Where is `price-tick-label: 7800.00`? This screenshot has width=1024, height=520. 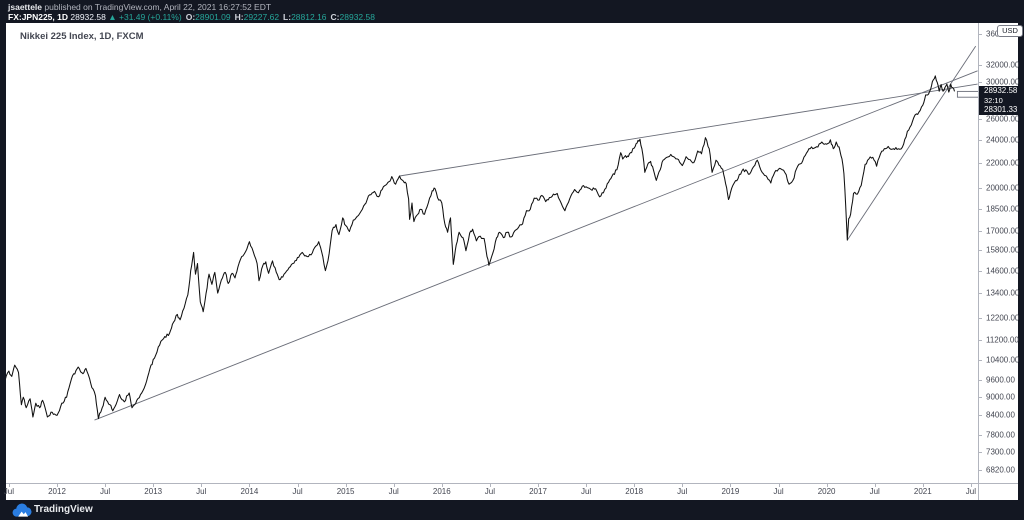 price-tick-label: 7800.00 is located at coordinates (1000, 435).